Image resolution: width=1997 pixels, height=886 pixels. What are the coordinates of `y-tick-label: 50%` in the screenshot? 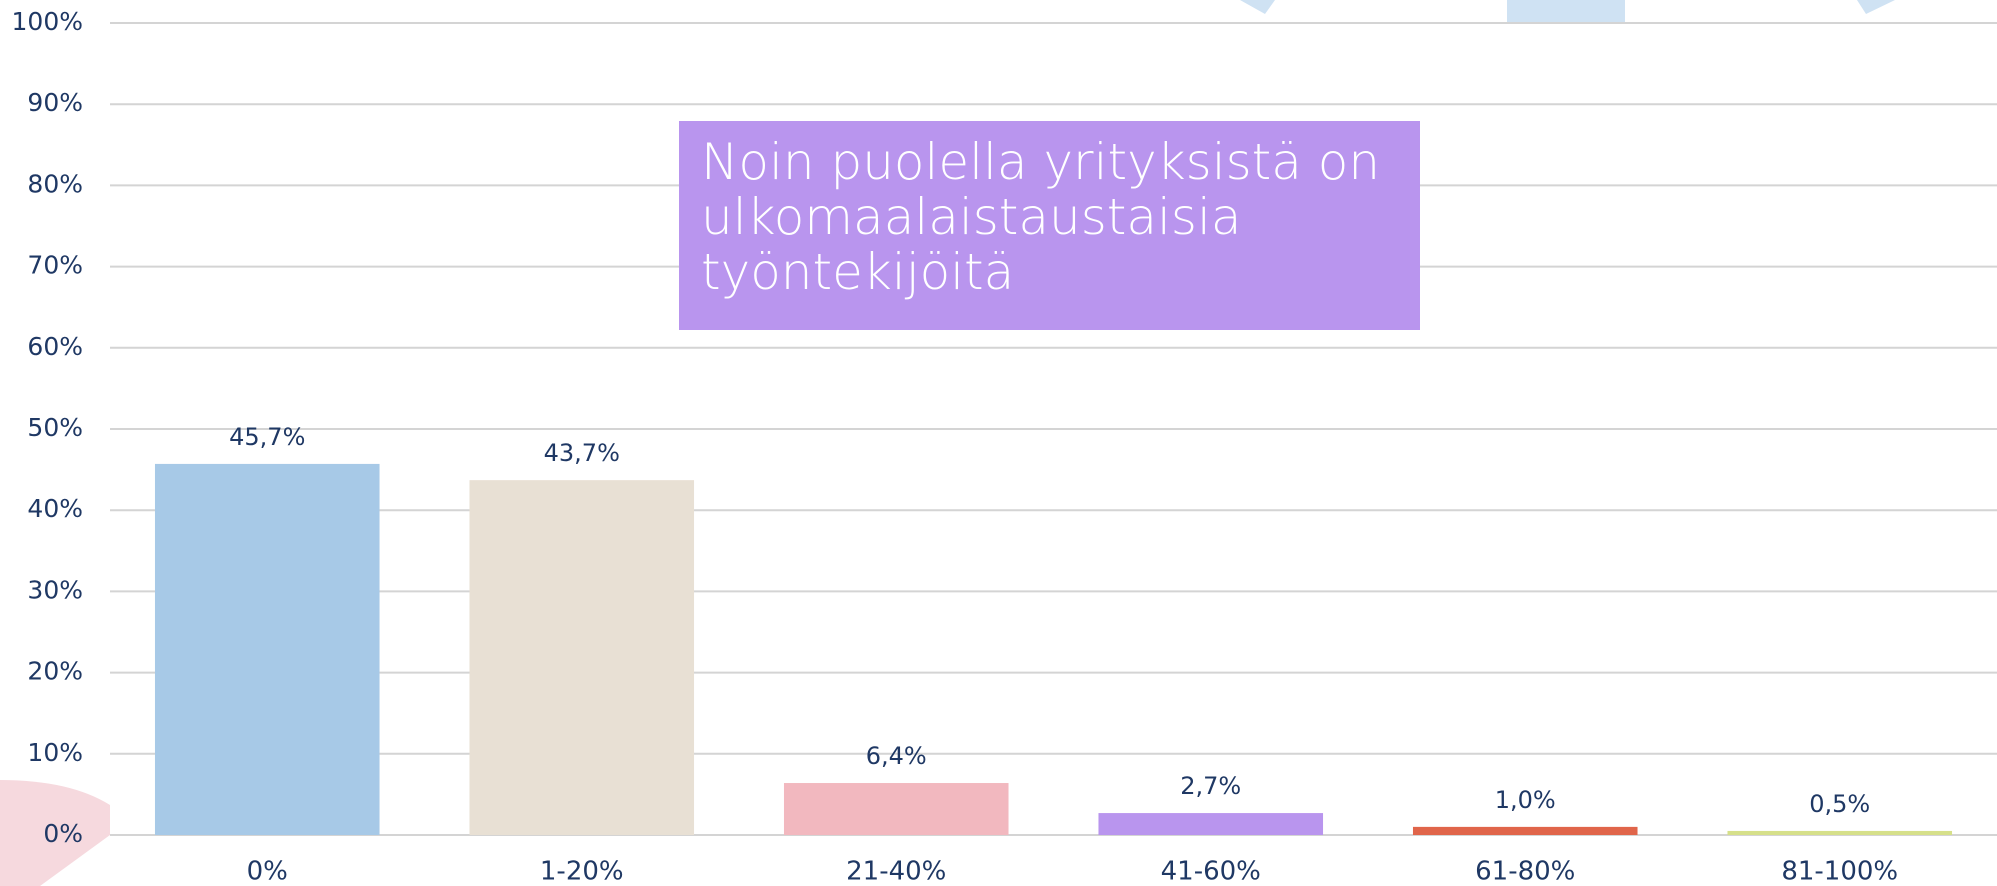 It's located at (55, 427).